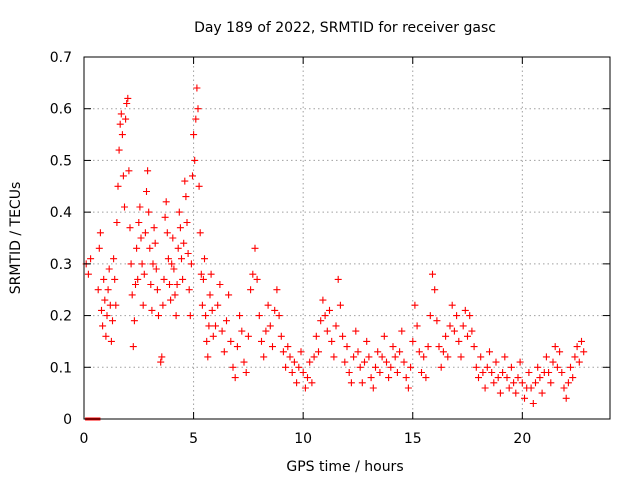 The height and width of the screenshot is (480, 640). Describe the element at coordinates (67, 420) in the screenshot. I see `y-tick-label: 0` at that location.